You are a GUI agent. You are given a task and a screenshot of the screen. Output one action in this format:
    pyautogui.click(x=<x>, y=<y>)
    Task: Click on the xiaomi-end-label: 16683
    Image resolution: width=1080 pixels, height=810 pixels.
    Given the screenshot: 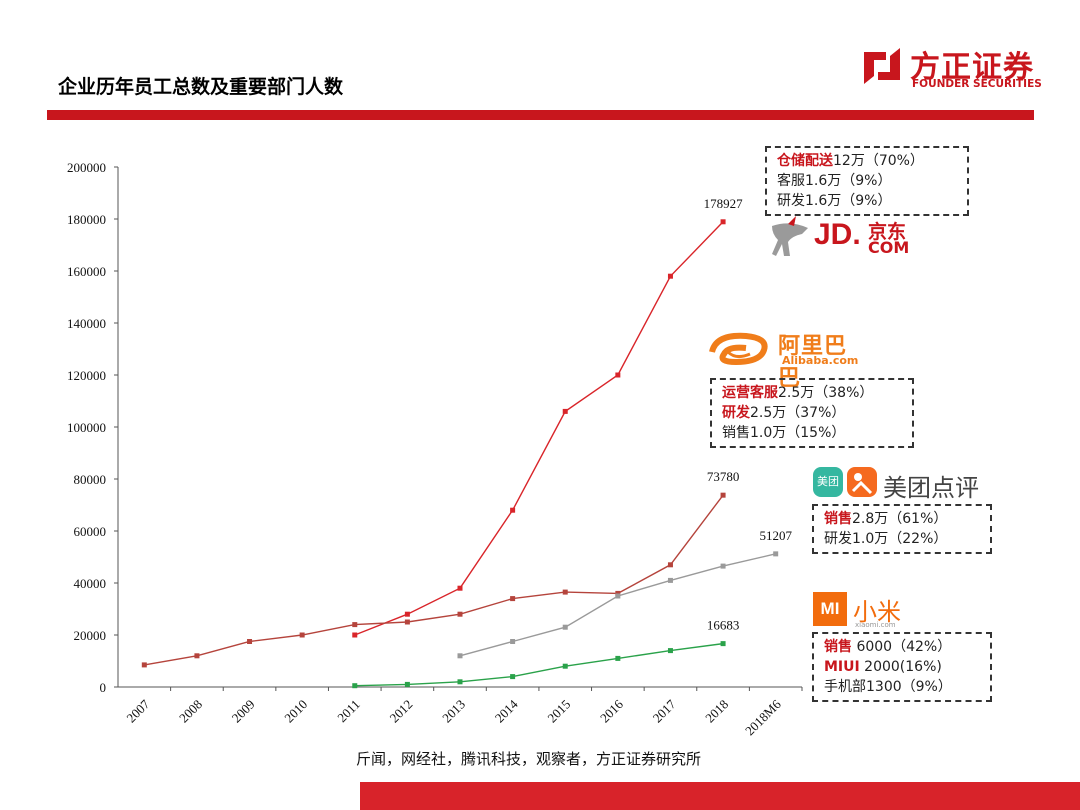 What is the action you would take?
    pyautogui.click(x=723, y=625)
    